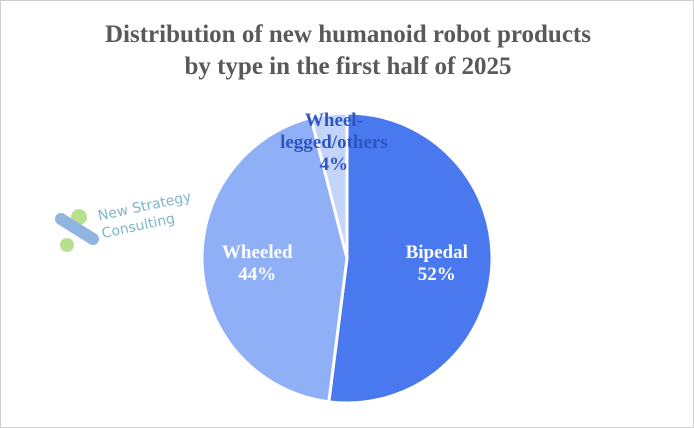 Image resolution: width=694 pixels, height=428 pixels. I want to click on category-label: Wheeled, so click(257, 252).